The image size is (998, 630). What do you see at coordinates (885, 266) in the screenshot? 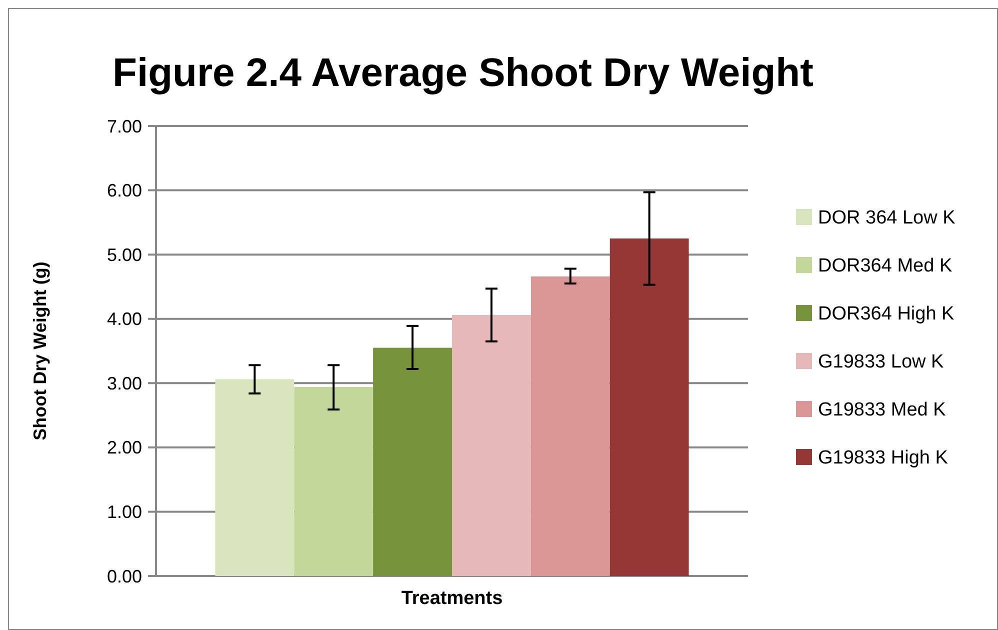
I see `legend-label: DOR364 Med K` at bounding box center [885, 266].